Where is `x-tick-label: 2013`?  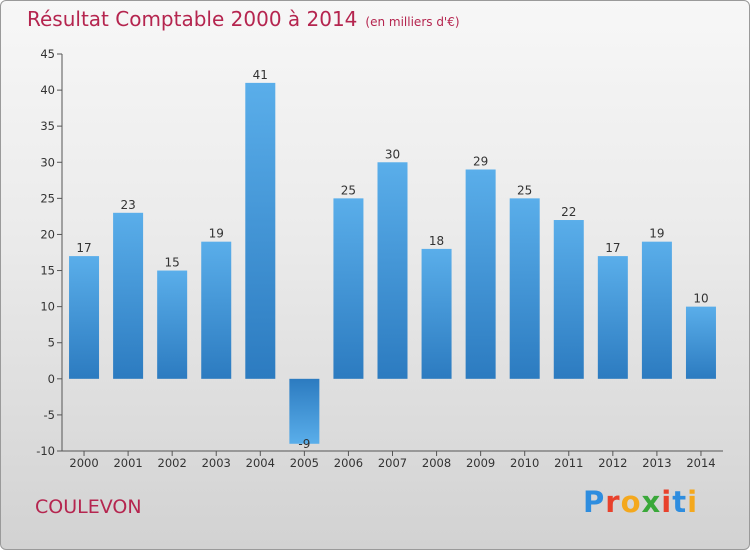
x-tick-label: 2013 is located at coordinates (656, 463).